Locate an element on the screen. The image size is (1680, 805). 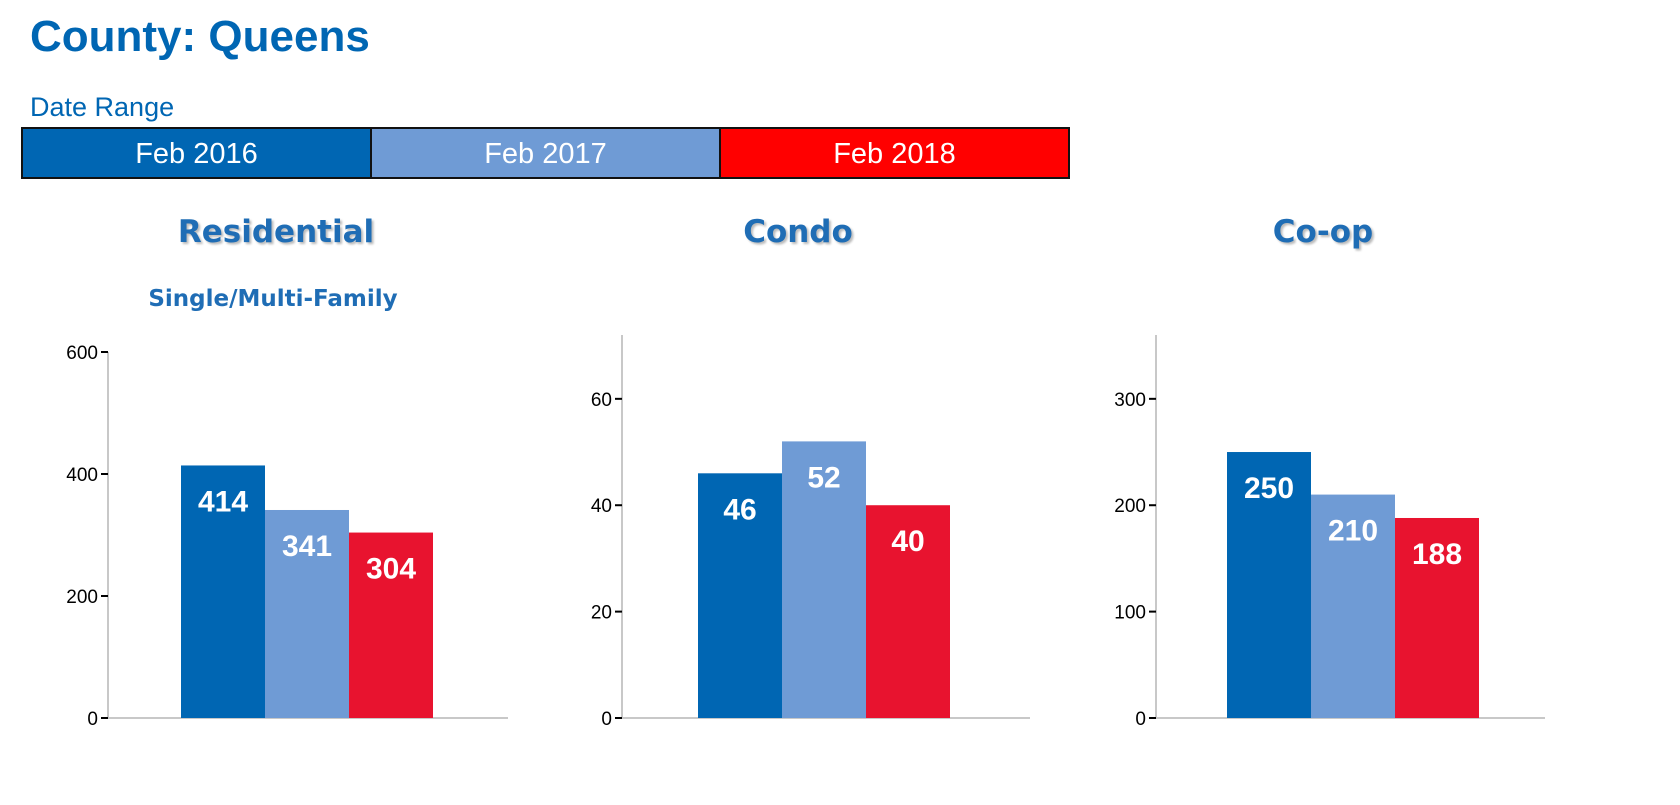
y-tick-label: 600 is located at coordinates (82, 353).